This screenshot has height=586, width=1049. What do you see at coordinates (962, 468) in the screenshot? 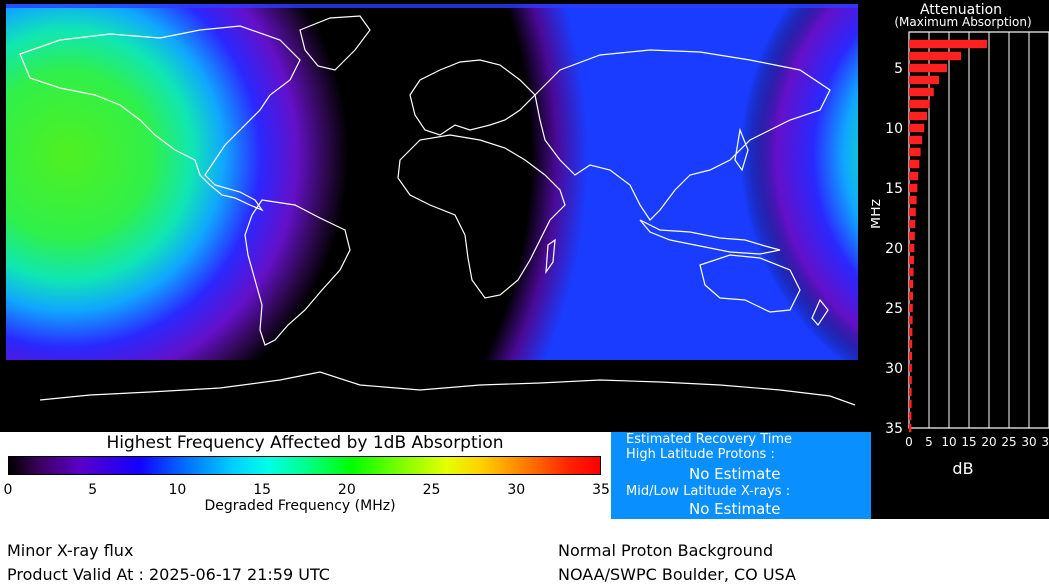
I see `attenuation-xlabel: dB` at bounding box center [962, 468].